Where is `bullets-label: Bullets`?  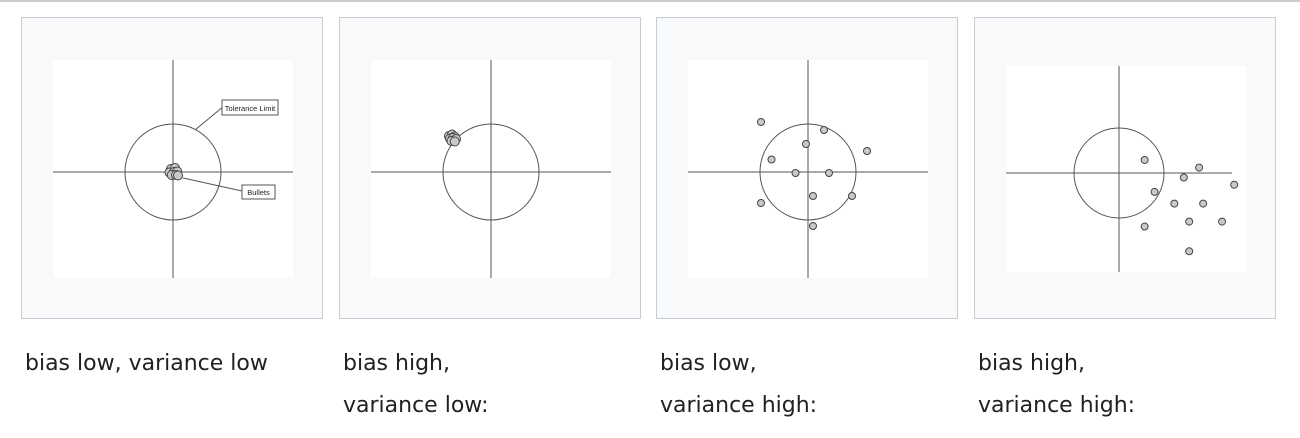 bullets-label: Bullets is located at coordinates (258, 192).